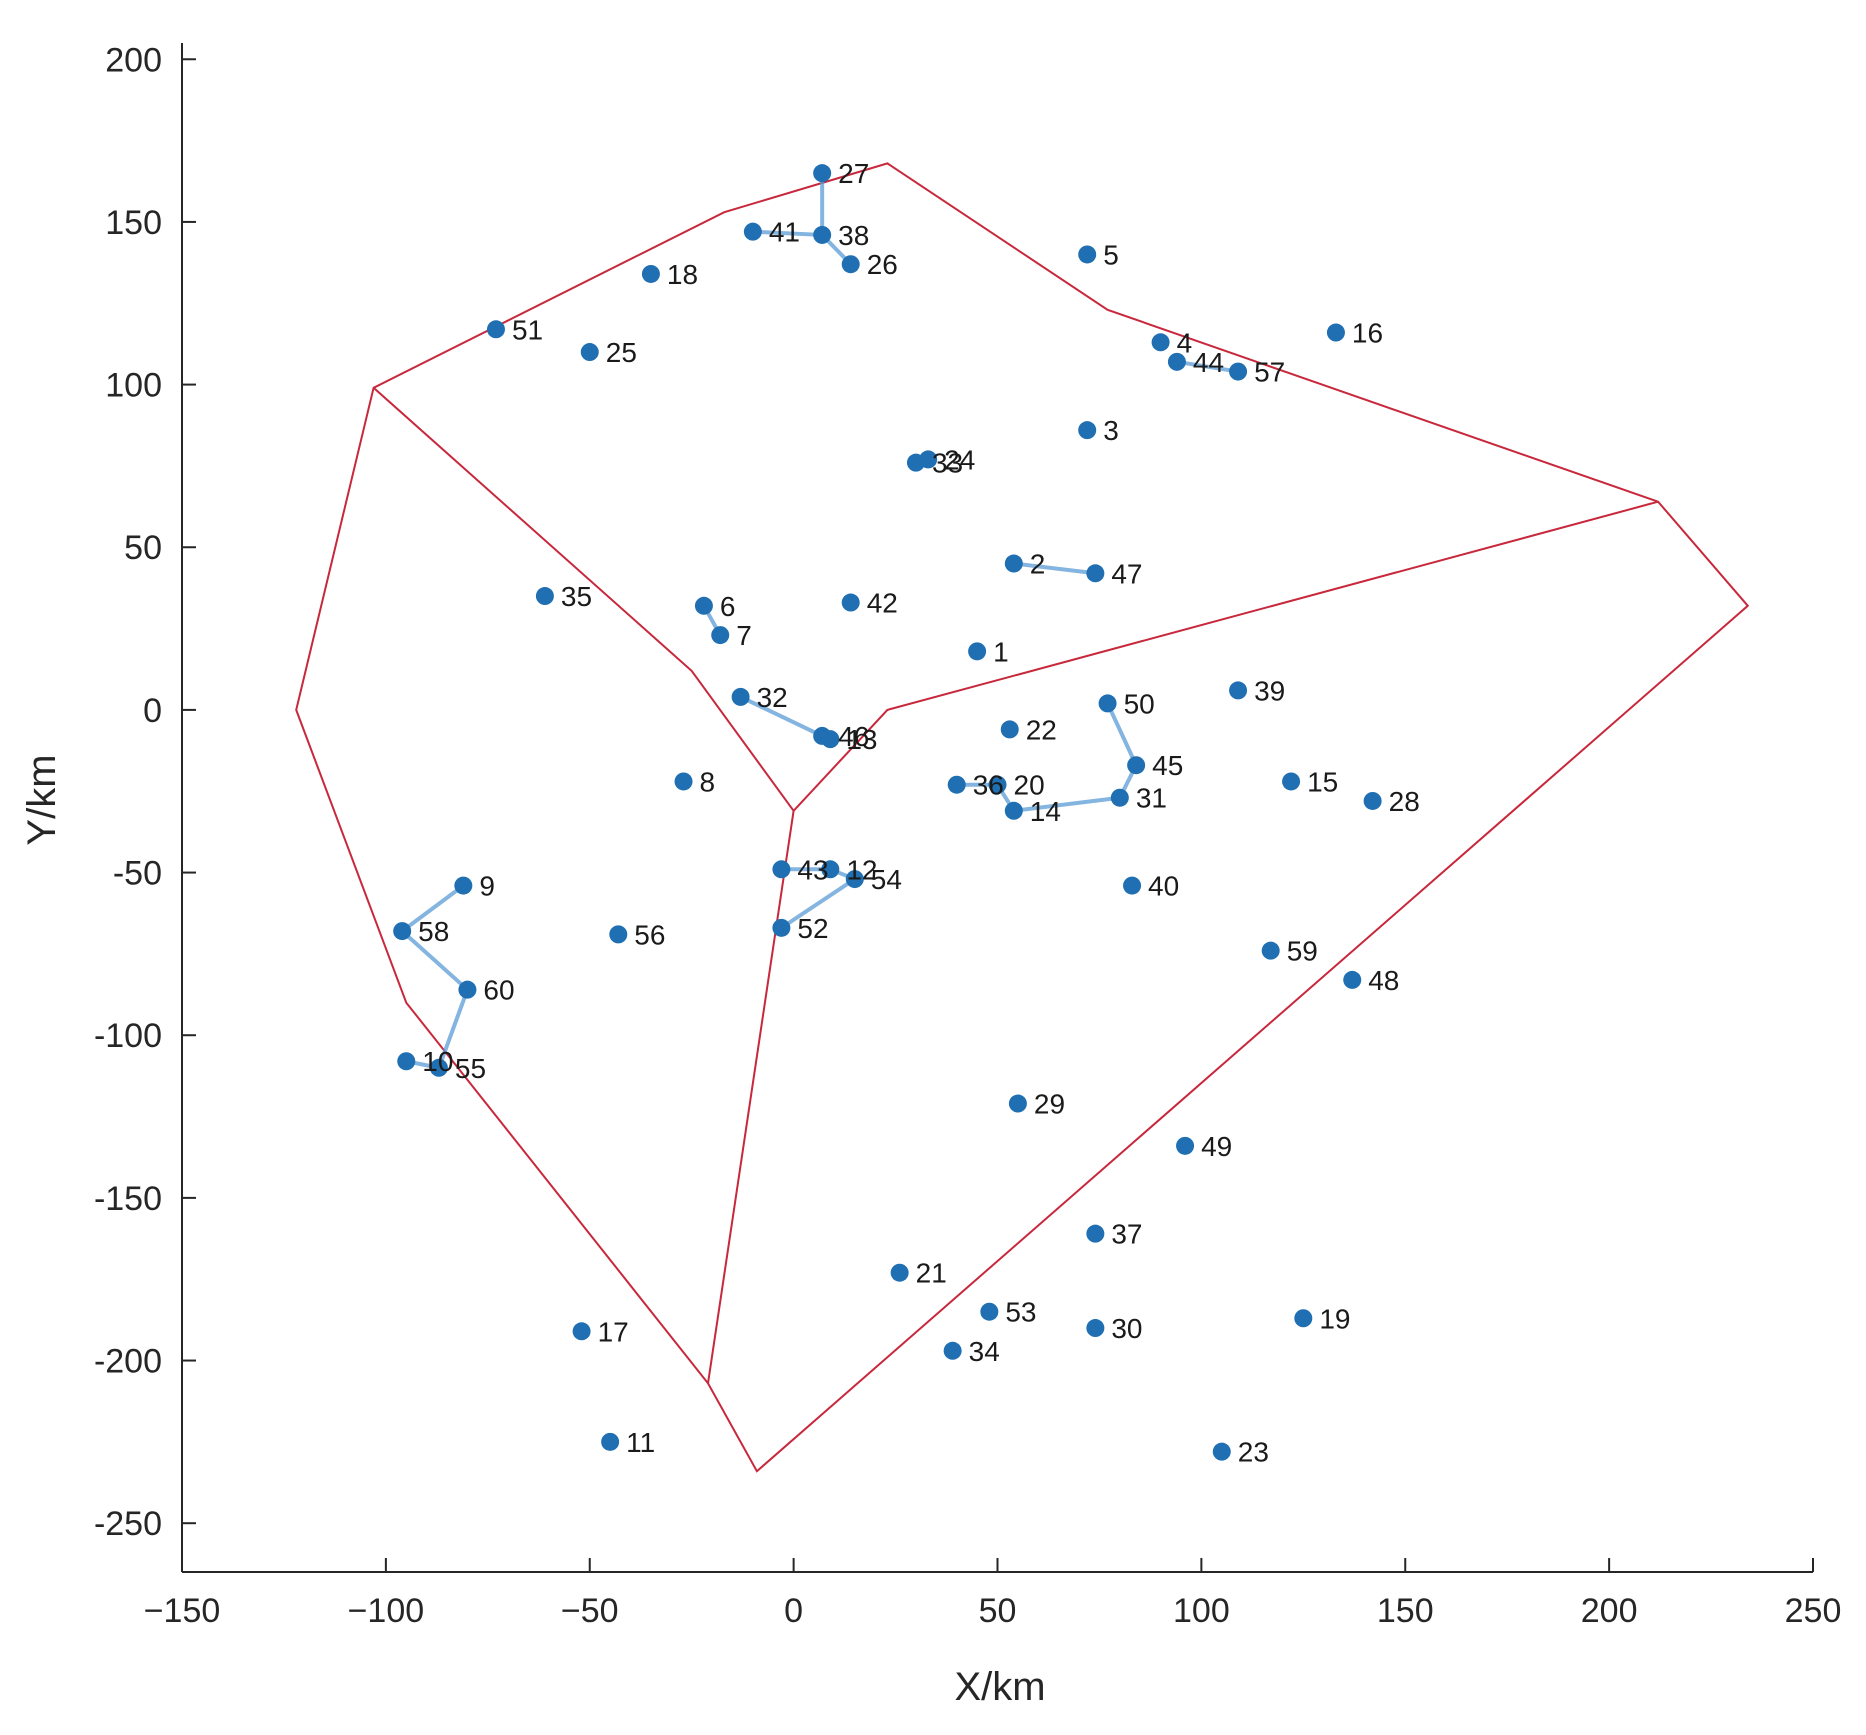 The width and height of the screenshot is (1866, 1735). I want to click on point-label-54: 54, so click(886, 879).